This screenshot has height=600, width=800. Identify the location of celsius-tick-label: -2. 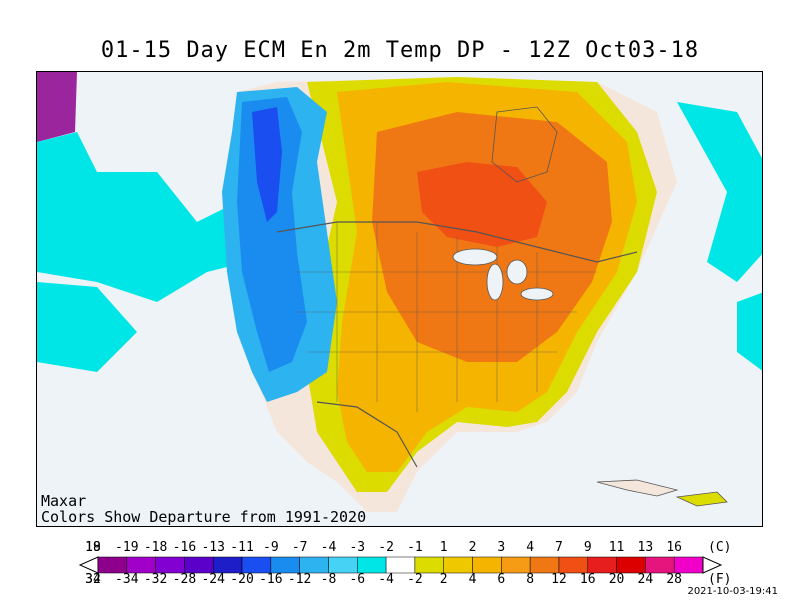
(386, 547).